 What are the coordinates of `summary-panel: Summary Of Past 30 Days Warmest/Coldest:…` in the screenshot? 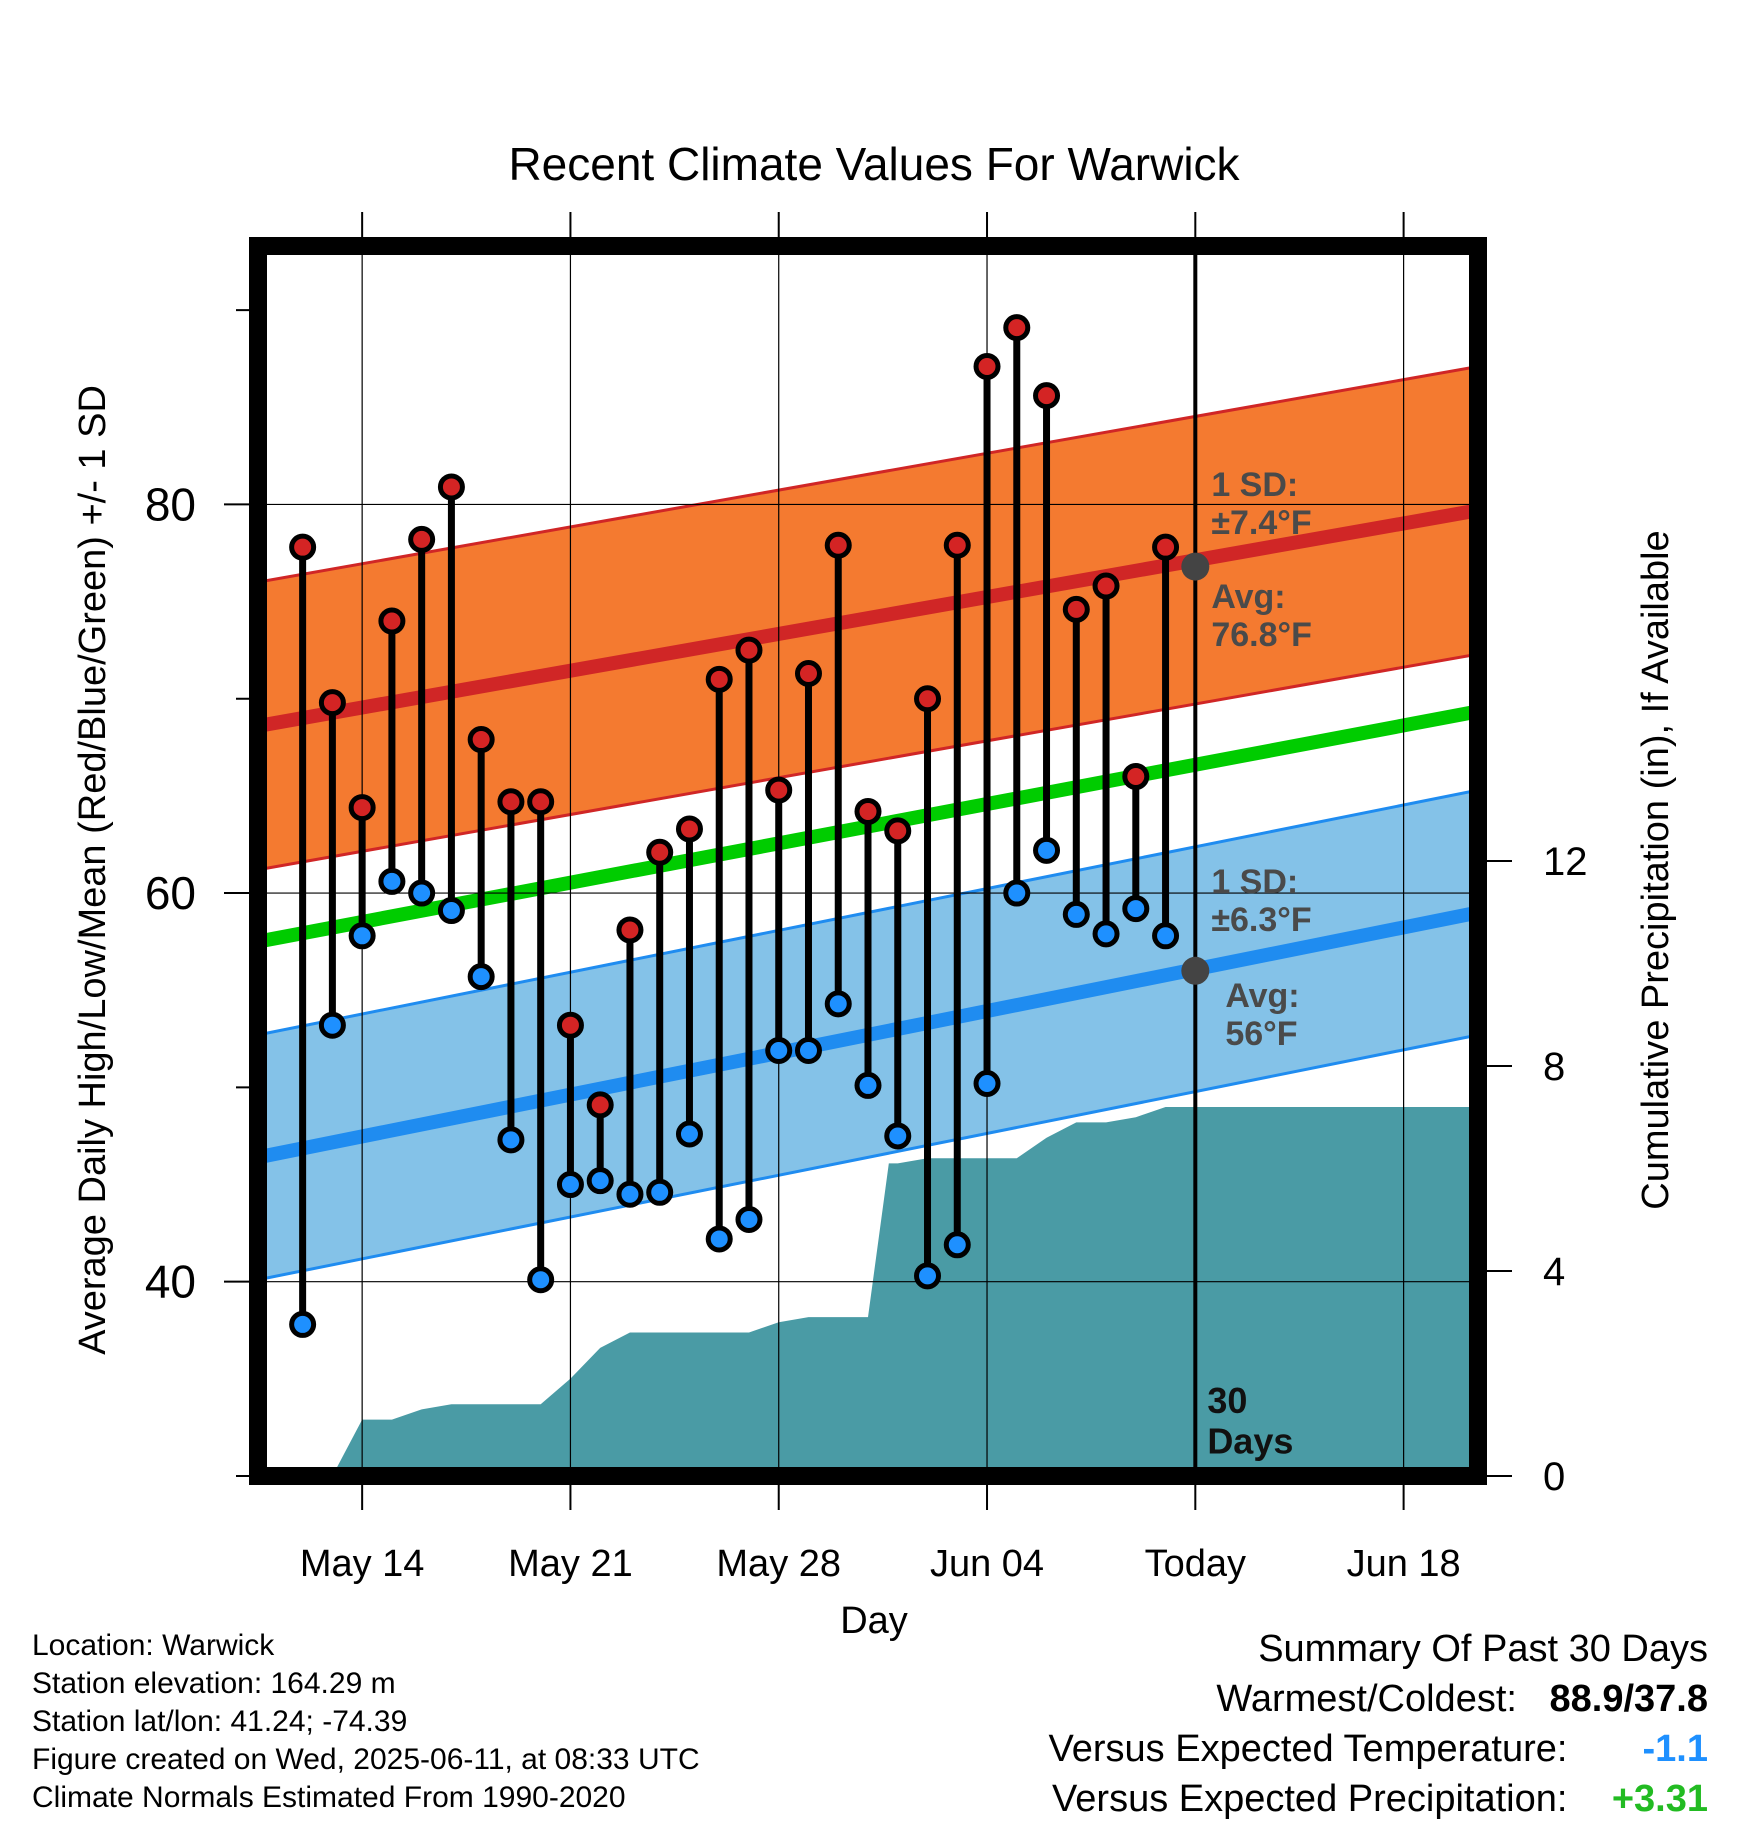 It's located at (1378, 1724).